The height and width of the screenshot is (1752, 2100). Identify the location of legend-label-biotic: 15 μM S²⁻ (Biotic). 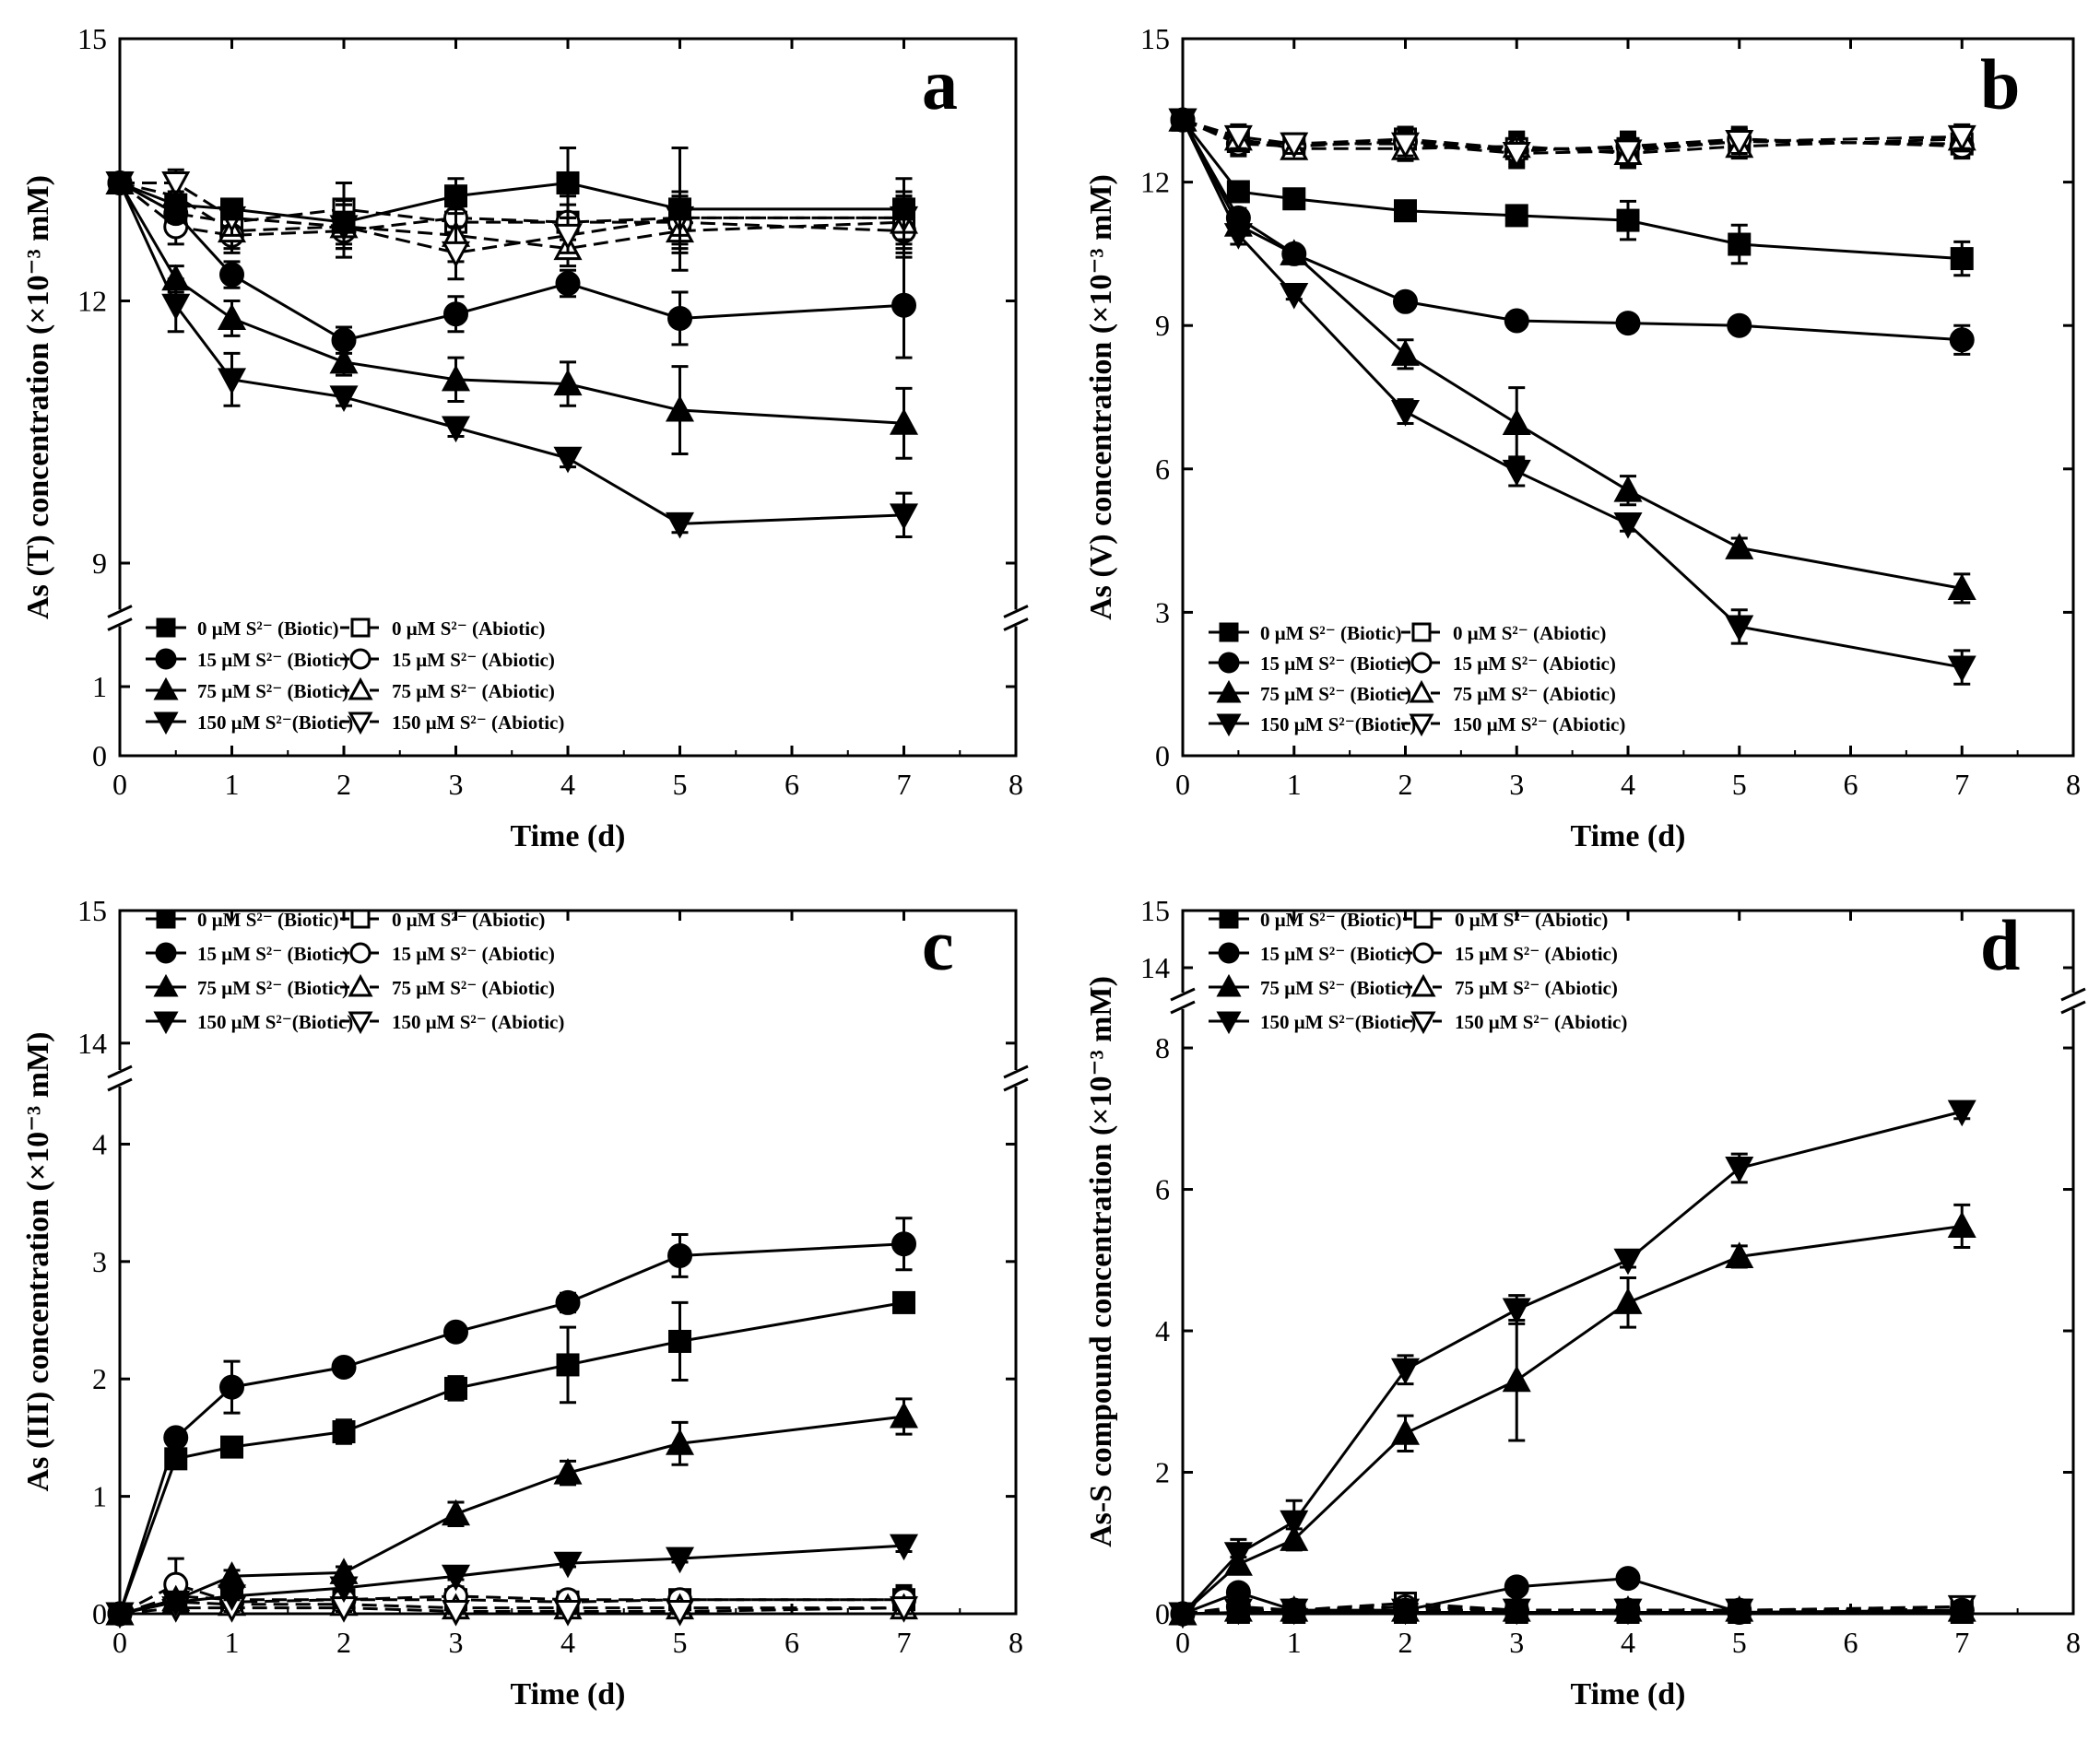
(1336, 954).